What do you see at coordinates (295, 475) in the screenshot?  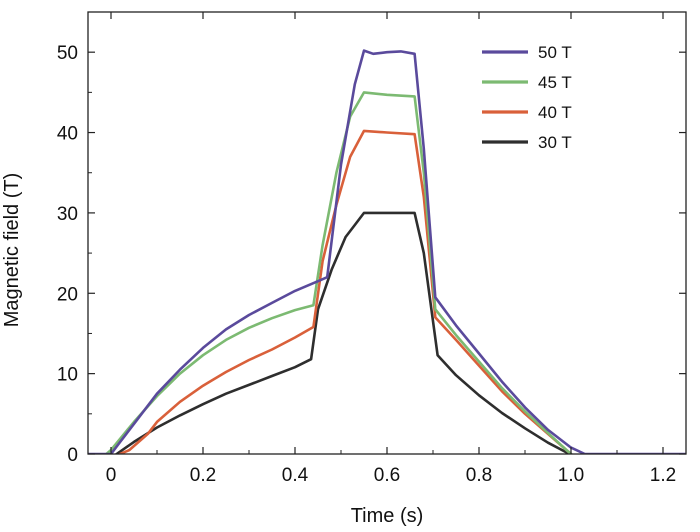 I see `x-tick-label: 0.4` at bounding box center [295, 475].